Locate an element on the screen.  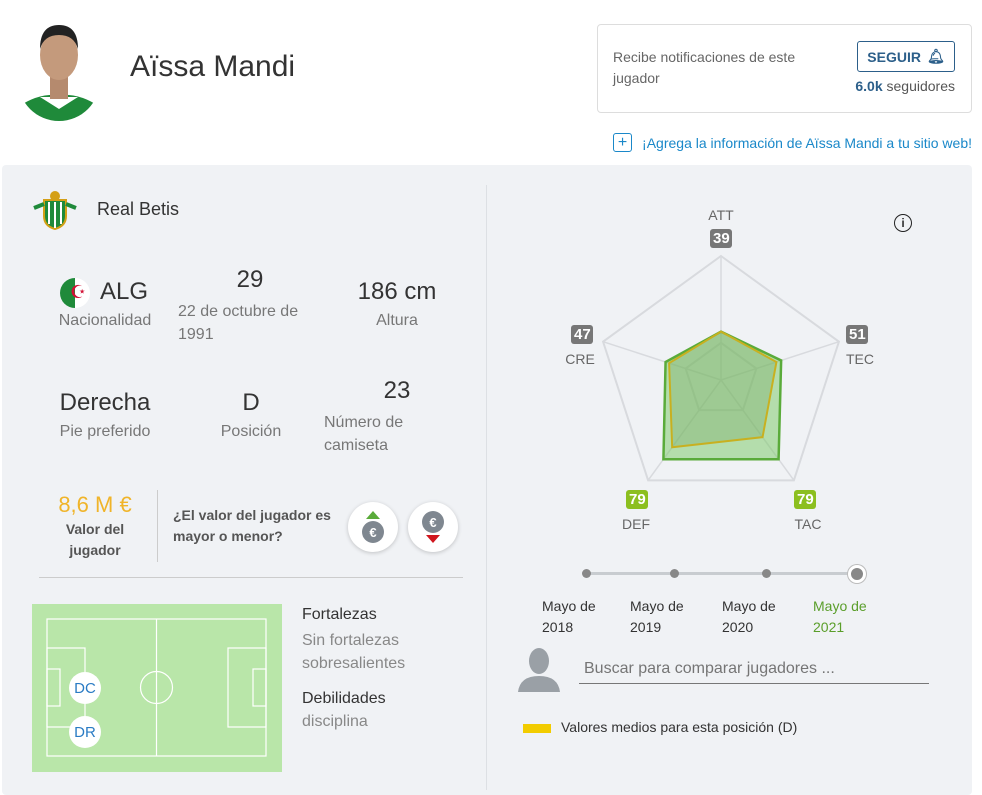
player-name: Aïssa Mandi is located at coordinates (213, 66).